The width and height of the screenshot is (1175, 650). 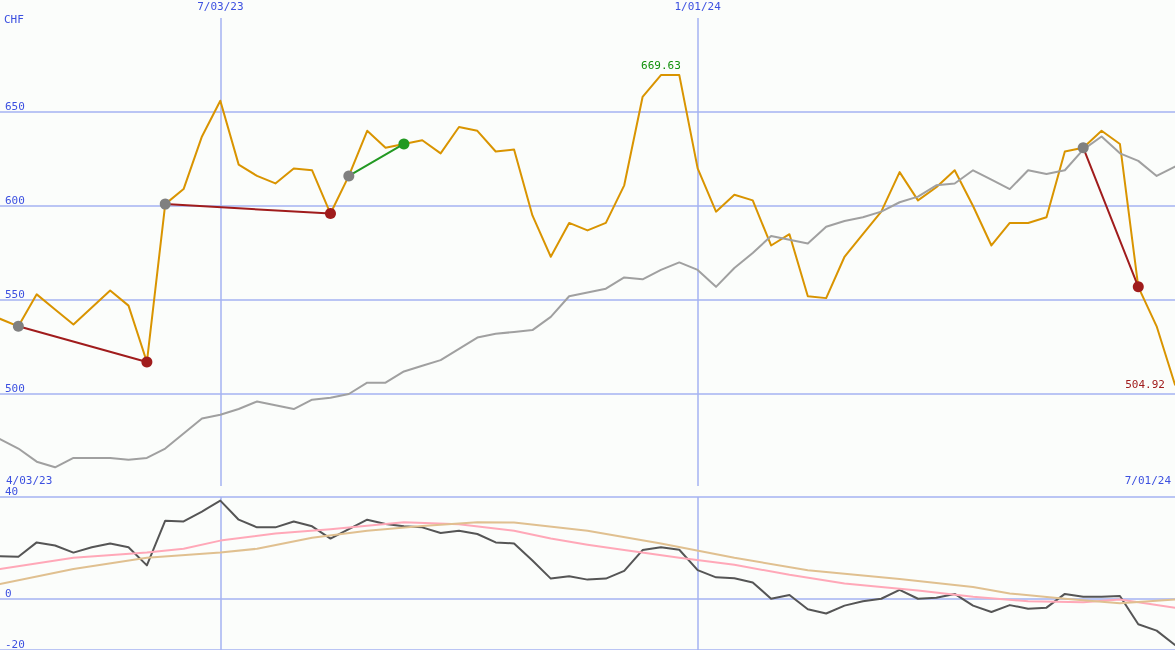 What do you see at coordinates (29, 480) in the screenshot?
I see `annotation: 4/03/23` at bounding box center [29, 480].